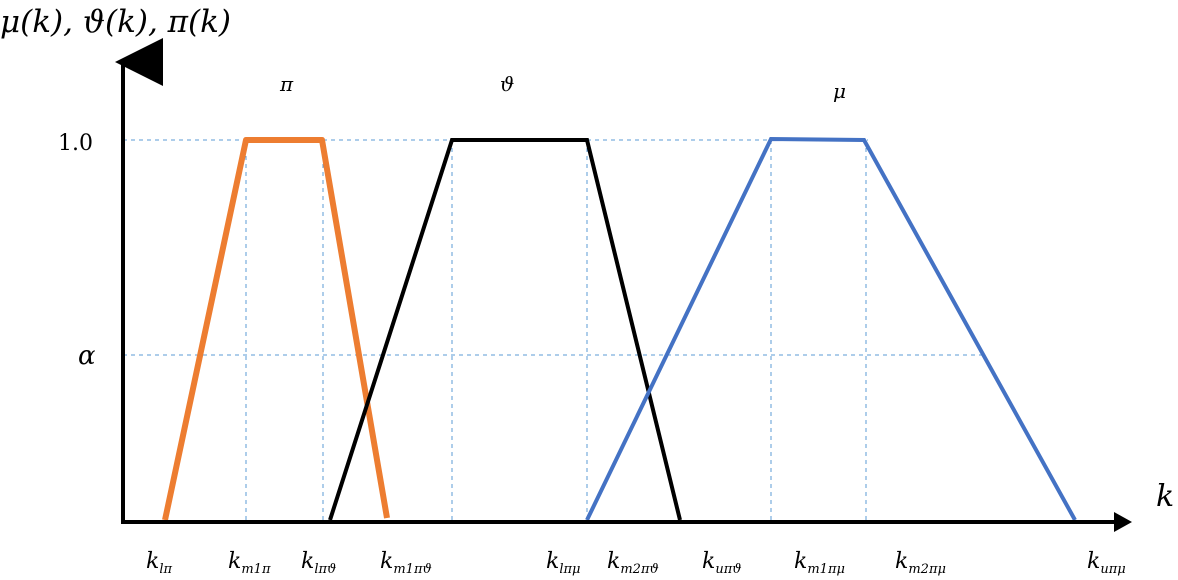 This screenshot has height=580, width=1178. What do you see at coordinates (286, 84) in the screenshot?
I see `curve-label-pi: π` at bounding box center [286, 84].